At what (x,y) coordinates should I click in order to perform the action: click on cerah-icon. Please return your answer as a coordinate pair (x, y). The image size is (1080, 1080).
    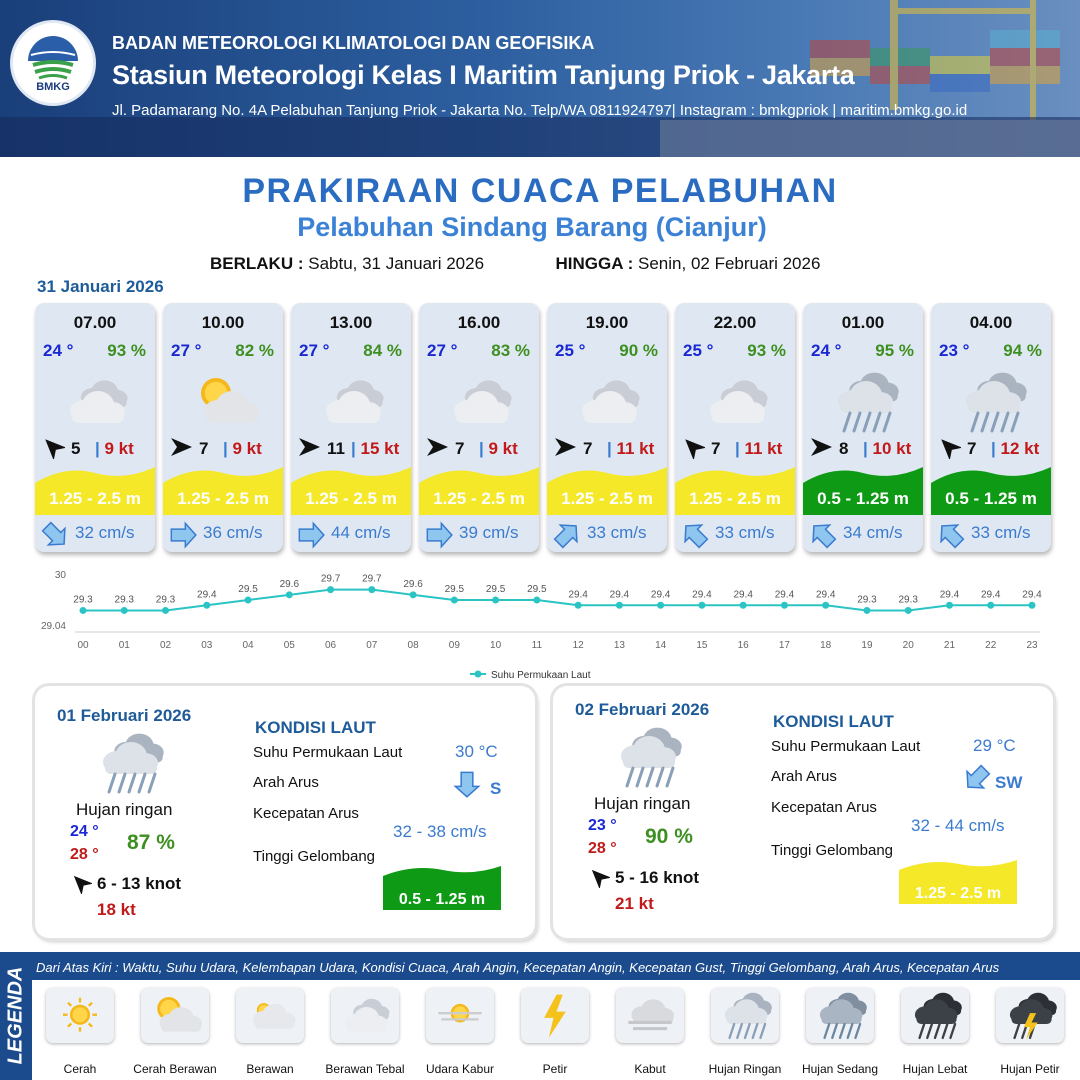
    Looking at the image, I should click on (80, 1014).